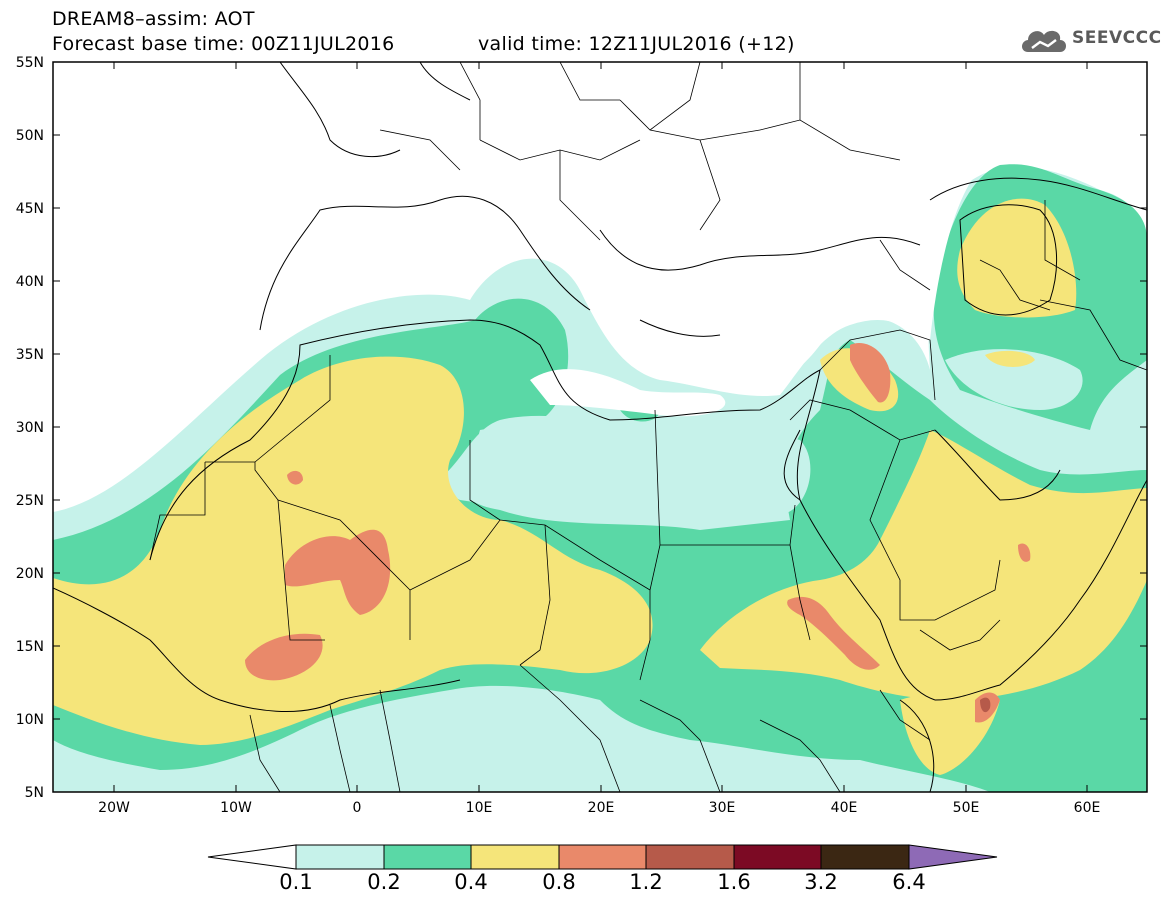 This screenshot has width=1165, height=905. I want to click on lat-label: 50N, so click(30, 136).